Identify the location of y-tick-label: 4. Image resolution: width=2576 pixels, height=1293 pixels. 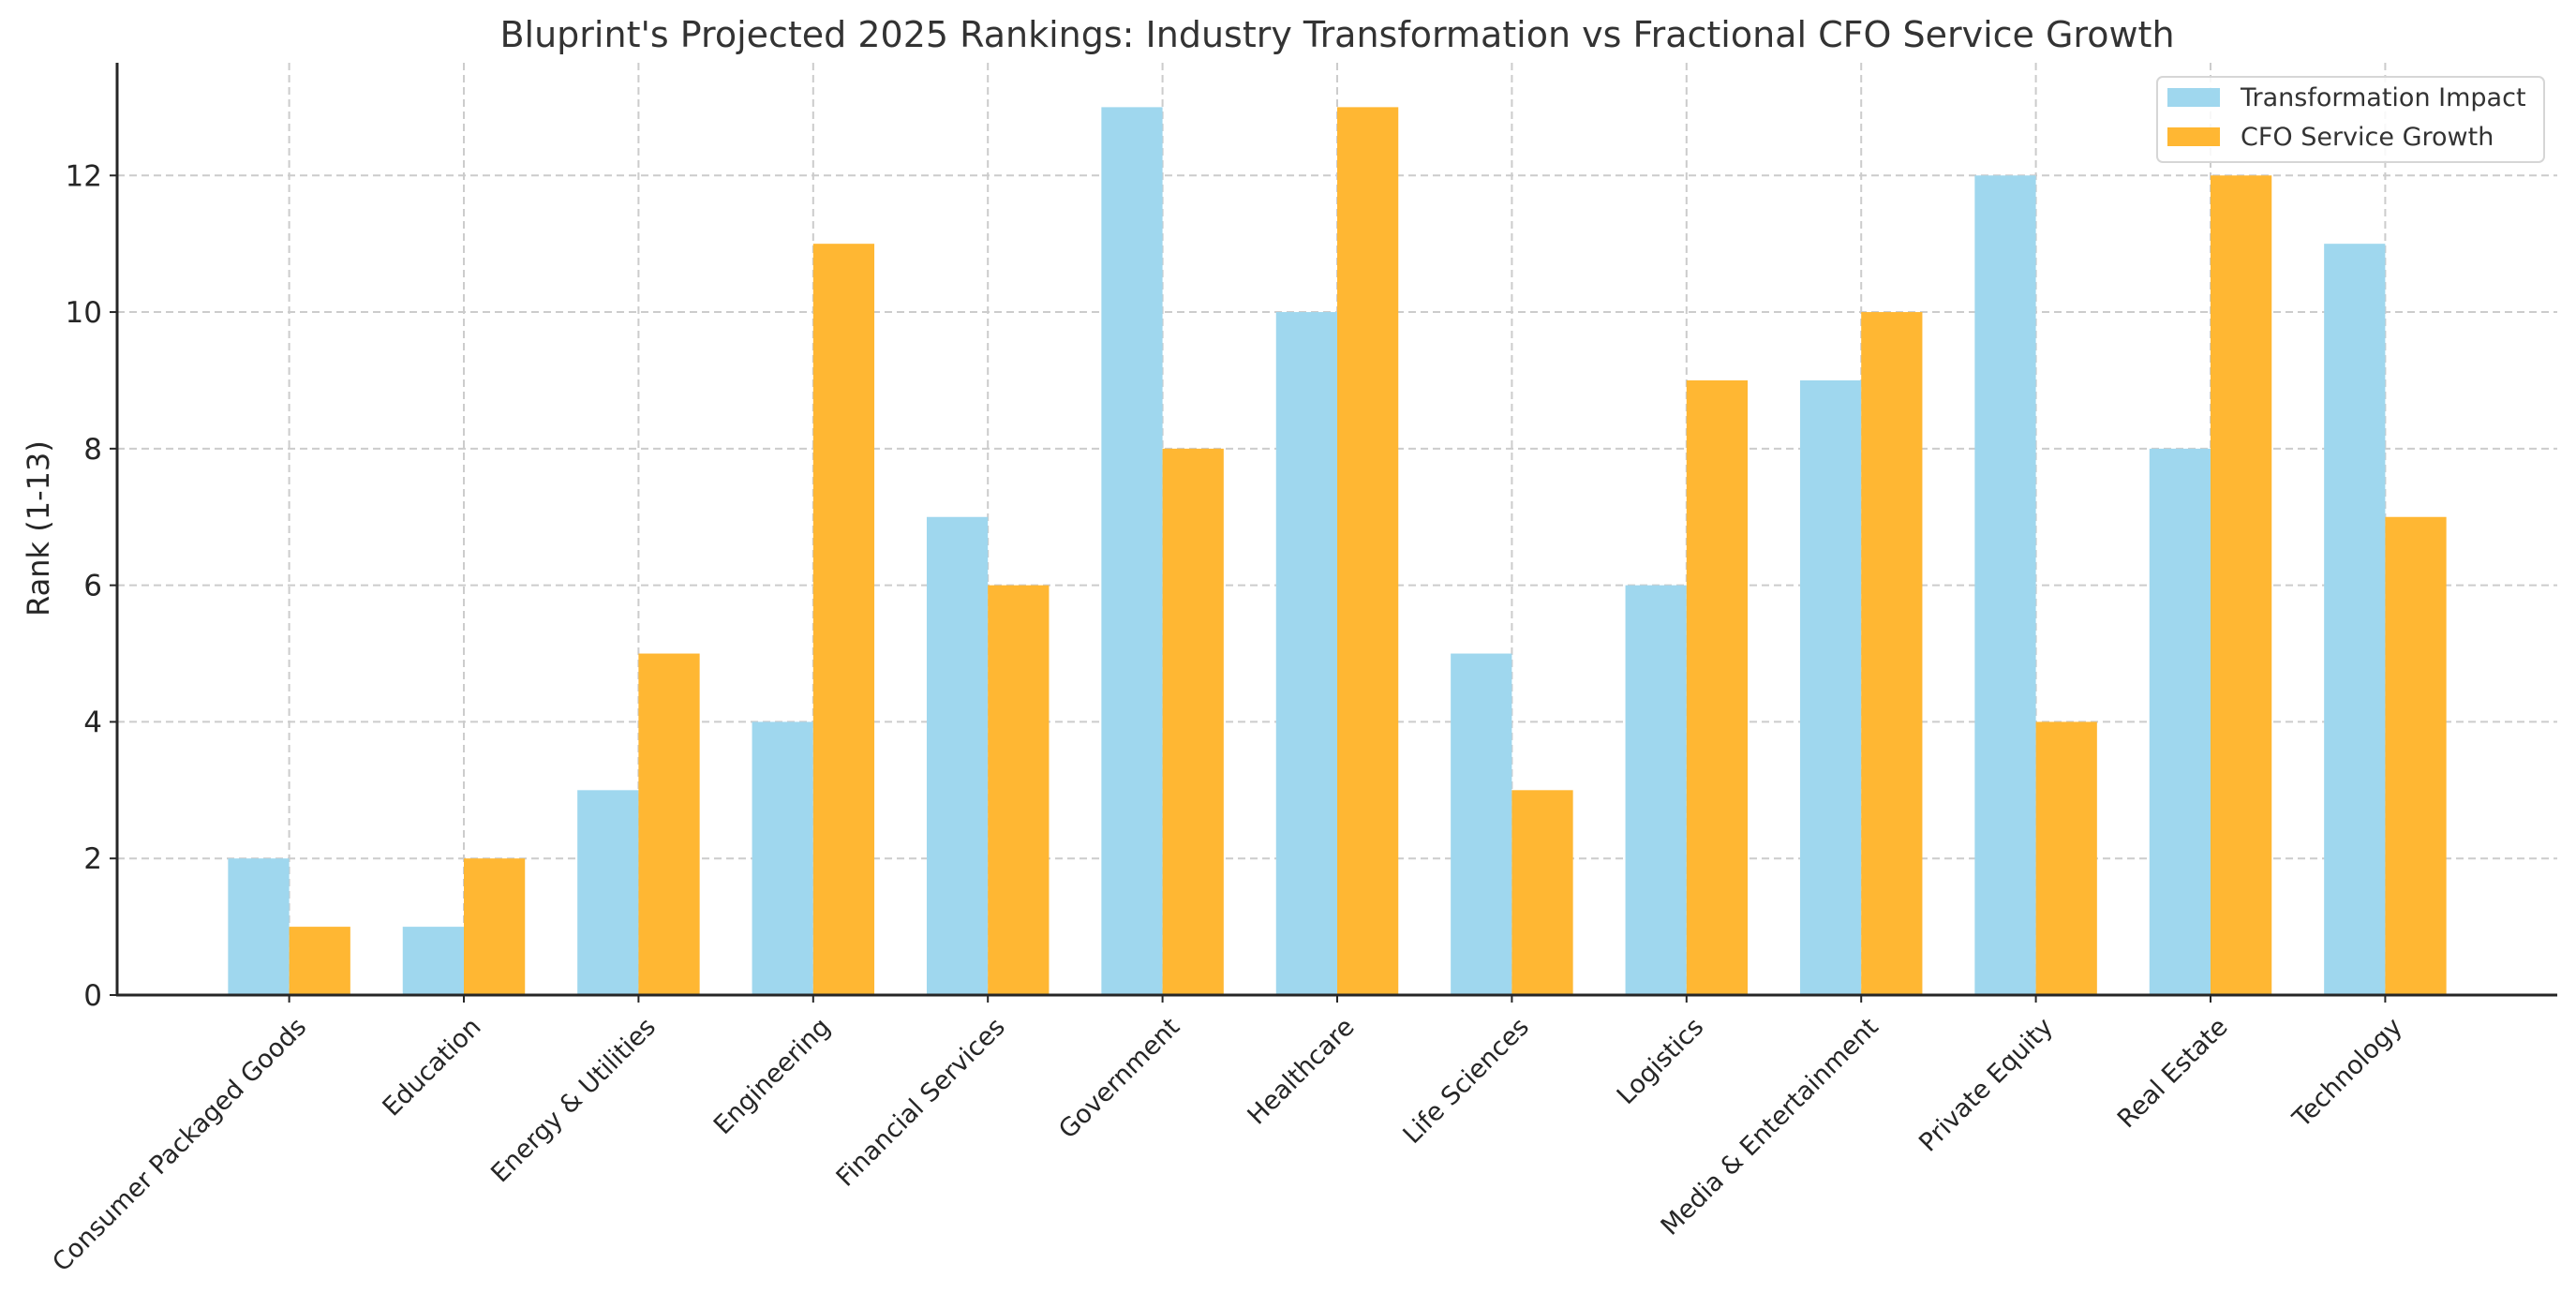
(92, 722).